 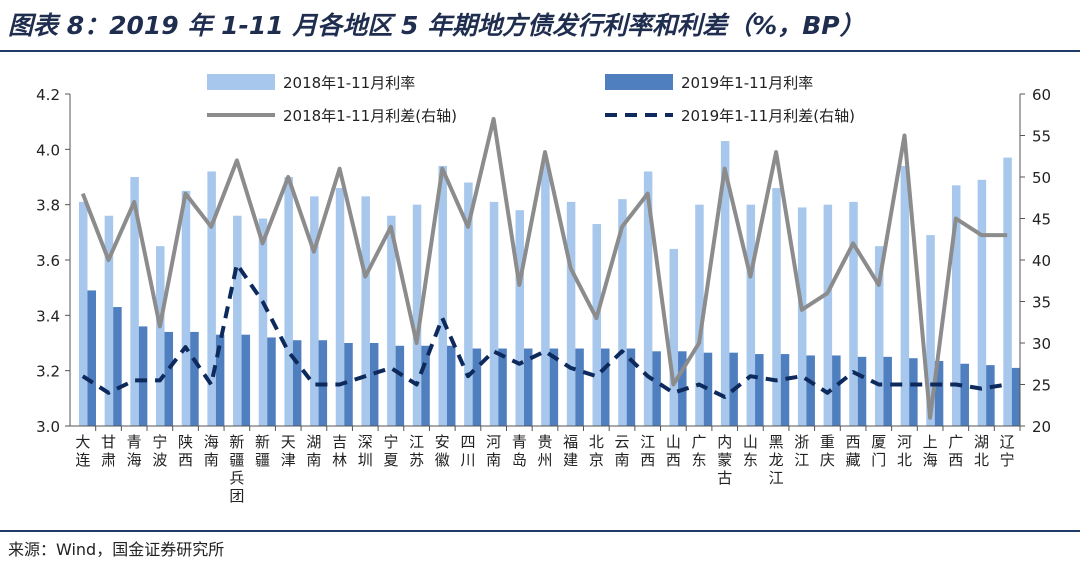 I want to click on left-tick-label: 3.0, so click(x=48, y=427).